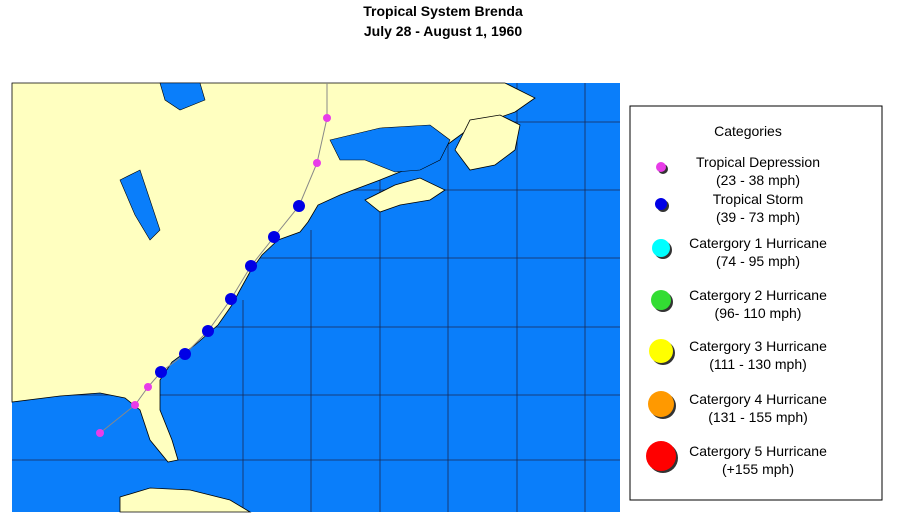 The width and height of the screenshot is (904, 521). What do you see at coordinates (140, 205) in the screenshot?
I see `great-lakes` at bounding box center [140, 205].